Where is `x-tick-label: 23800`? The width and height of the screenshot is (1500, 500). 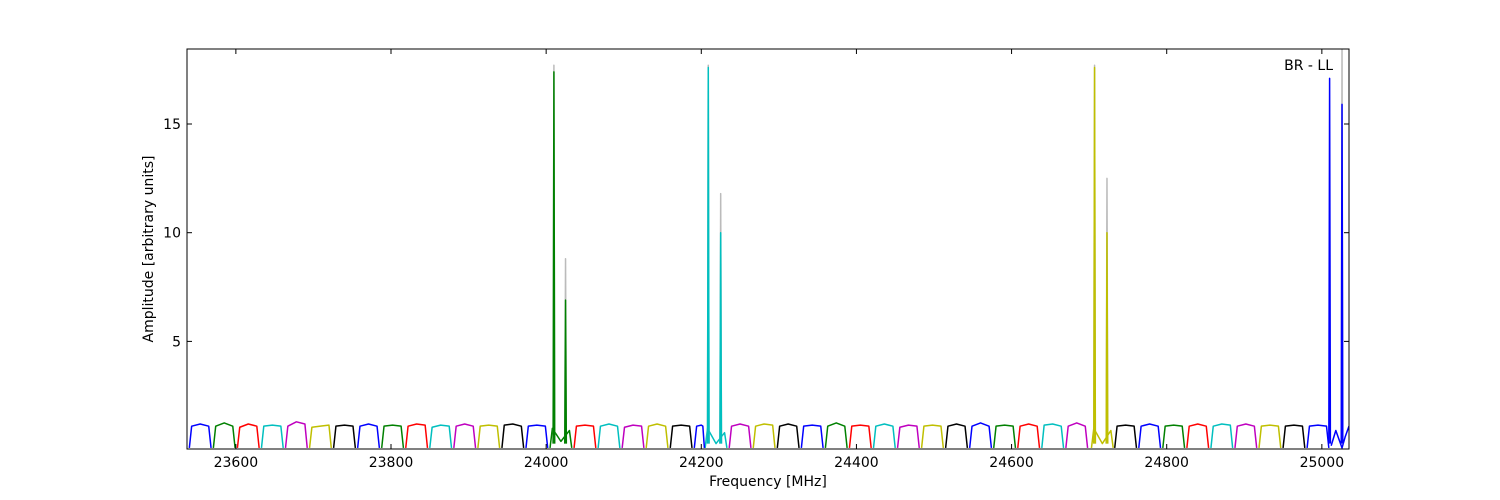 x-tick-label: 23800 is located at coordinates (391, 463).